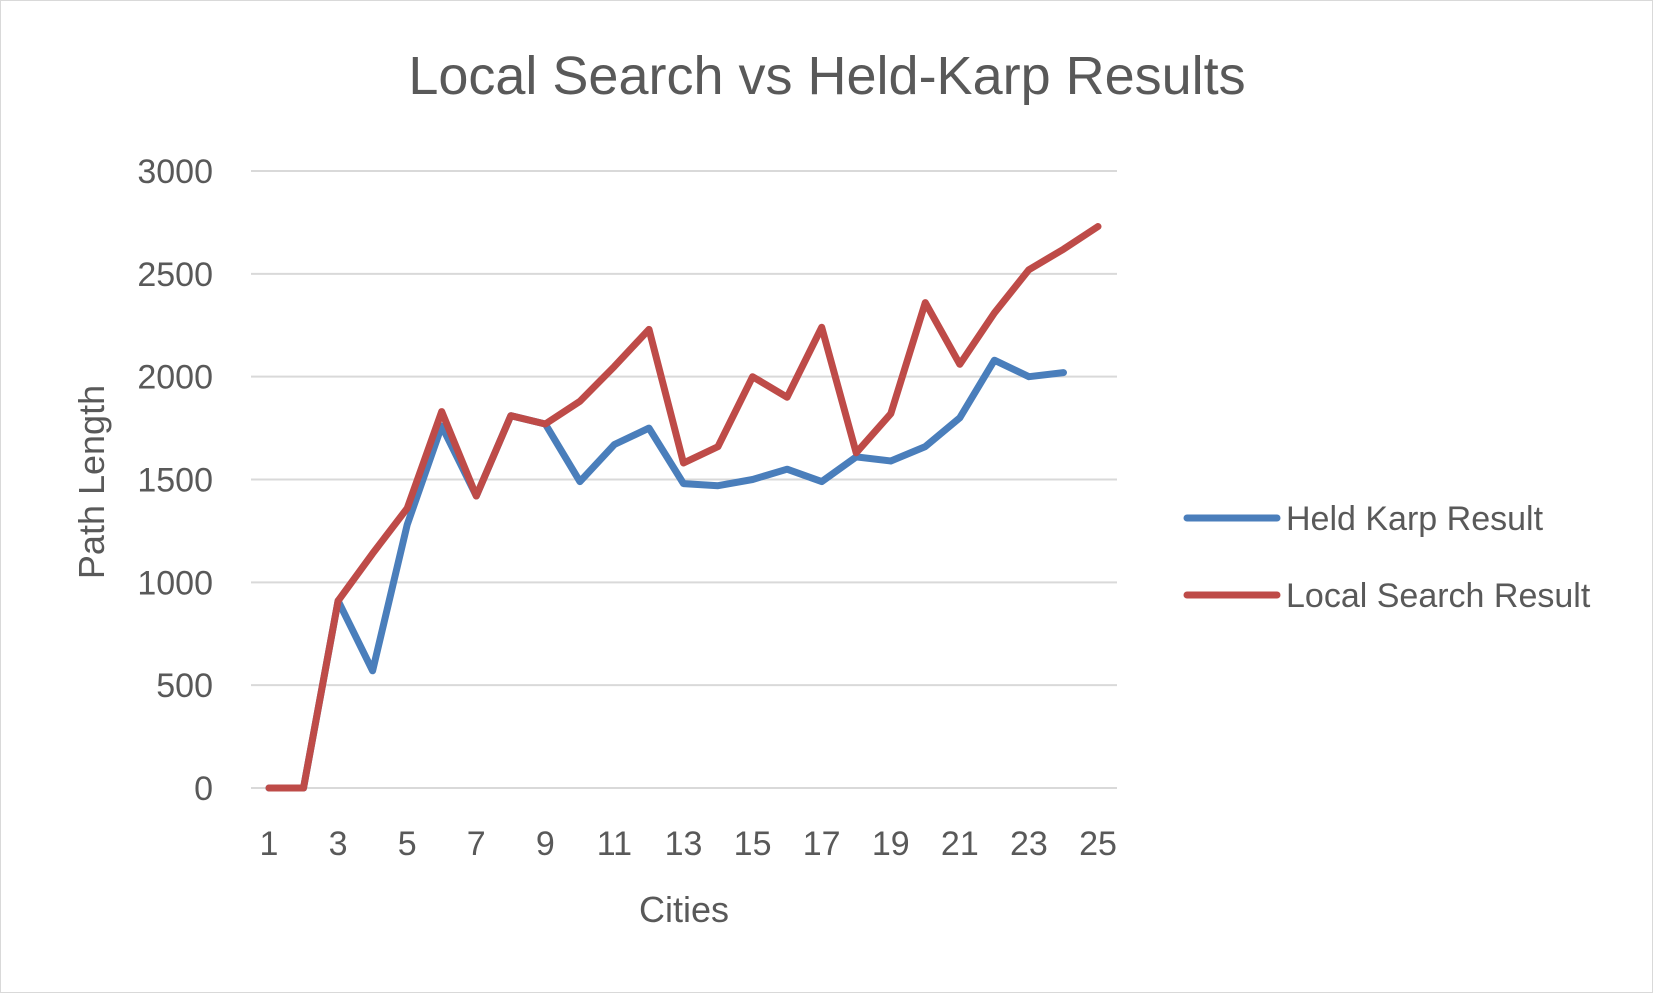 The width and height of the screenshot is (1653, 994). What do you see at coordinates (269, 844) in the screenshot?
I see `x-tick-label: 1` at bounding box center [269, 844].